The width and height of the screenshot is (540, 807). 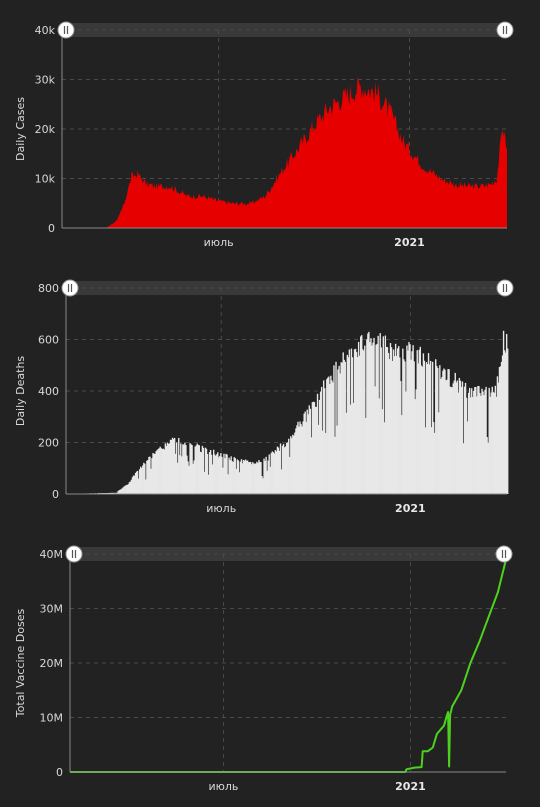 I want to click on y-tick-label: 10M, so click(x=52, y=718).